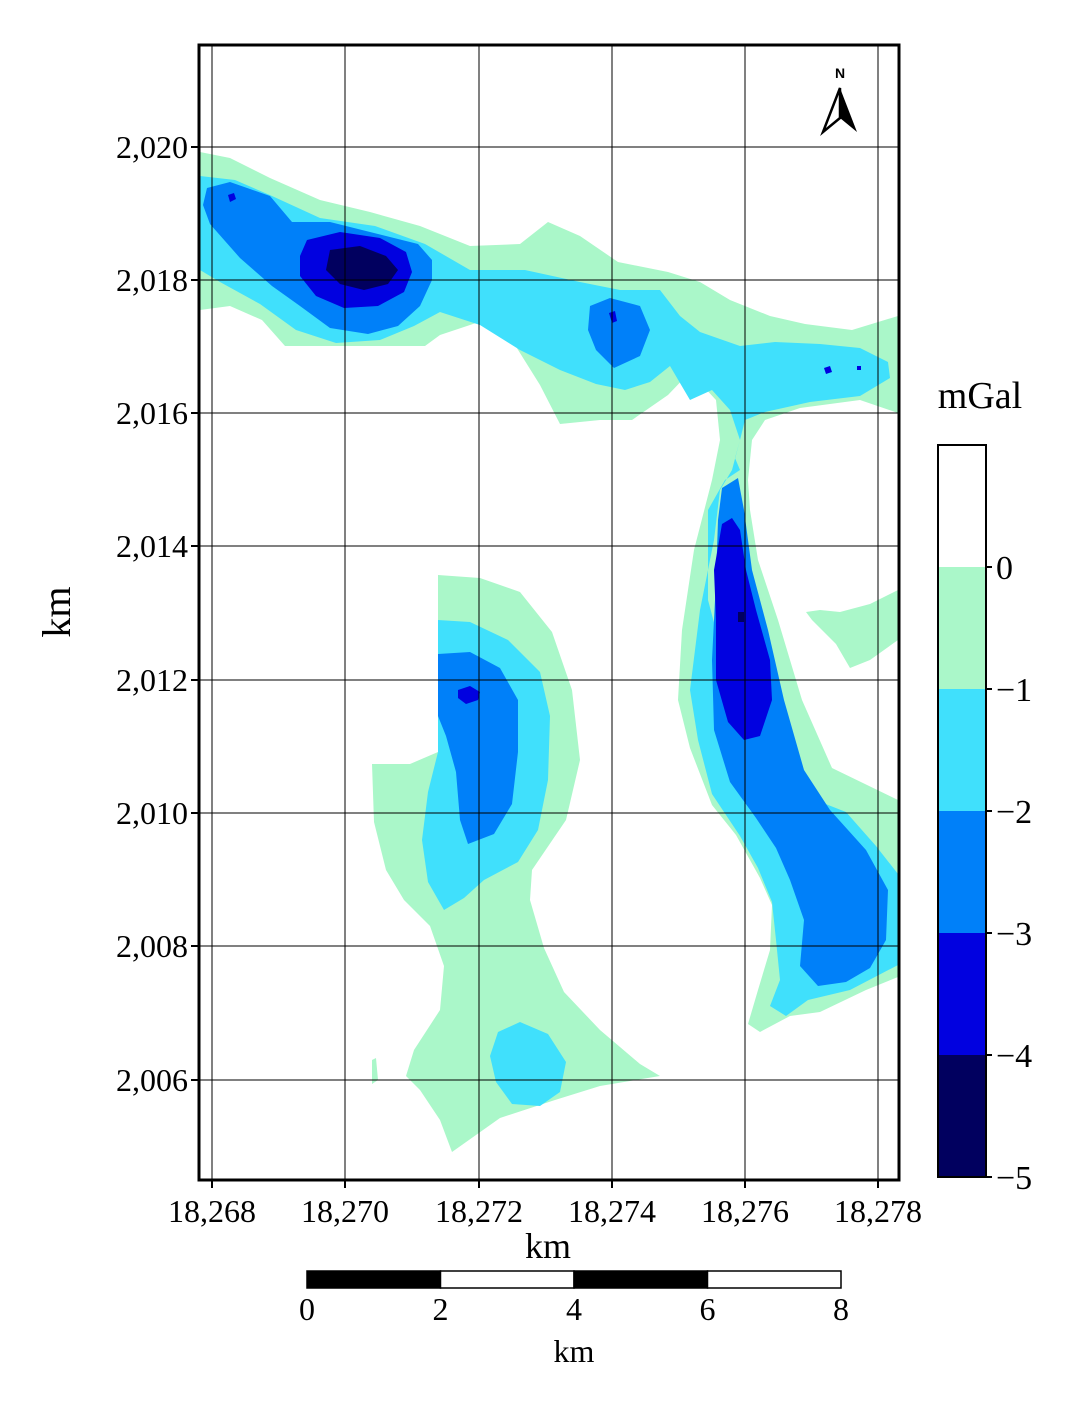 The width and height of the screenshot is (1086, 1402). Describe the element at coordinates (56, 611) in the screenshot. I see `y-axis-label: km` at that location.